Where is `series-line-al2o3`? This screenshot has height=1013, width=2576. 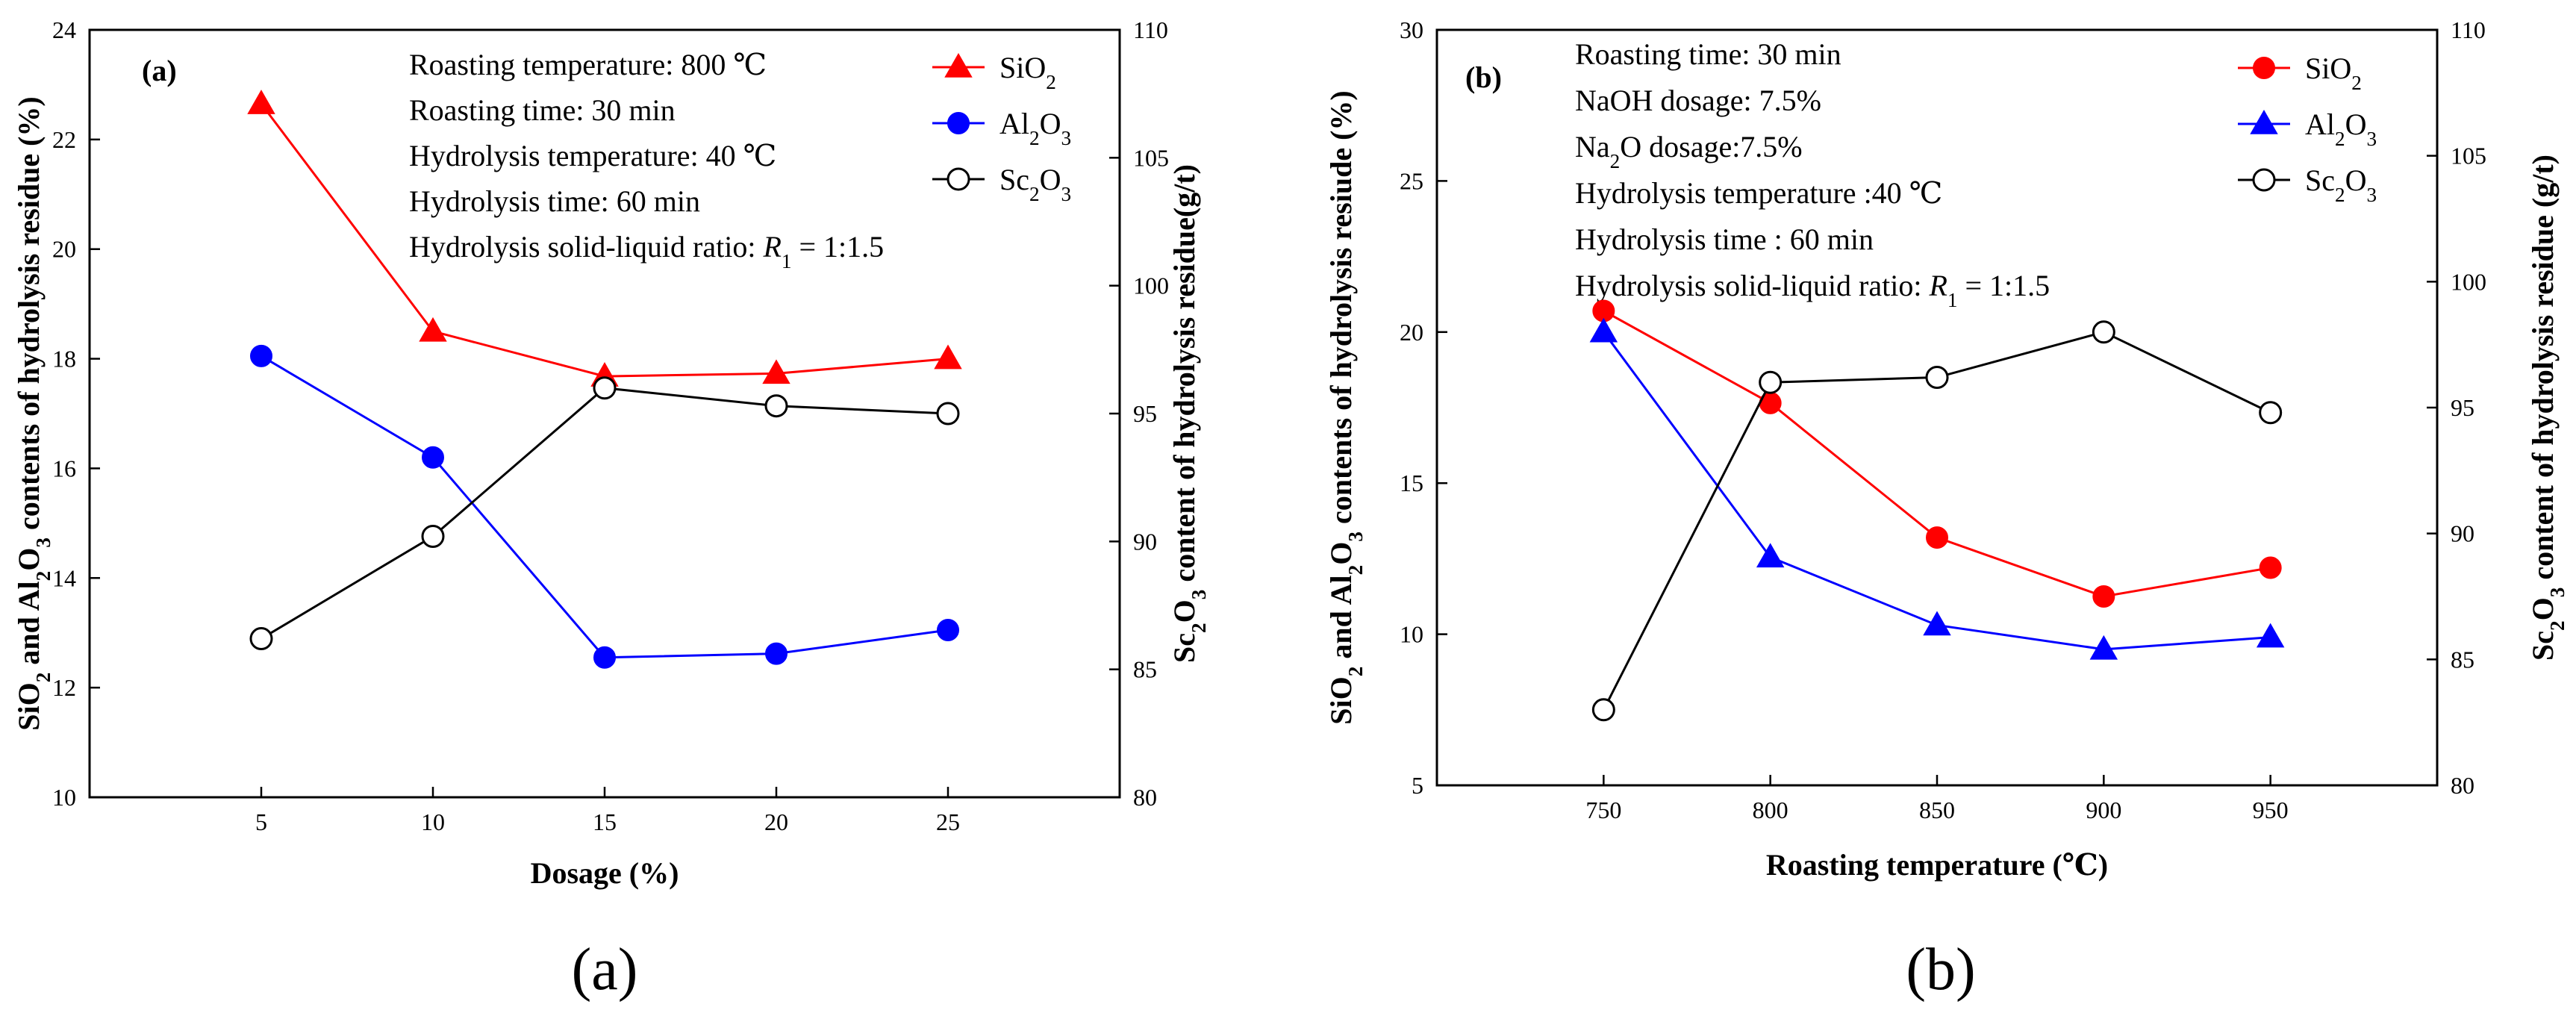 series-line-al2o3 is located at coordinates (605, 507).